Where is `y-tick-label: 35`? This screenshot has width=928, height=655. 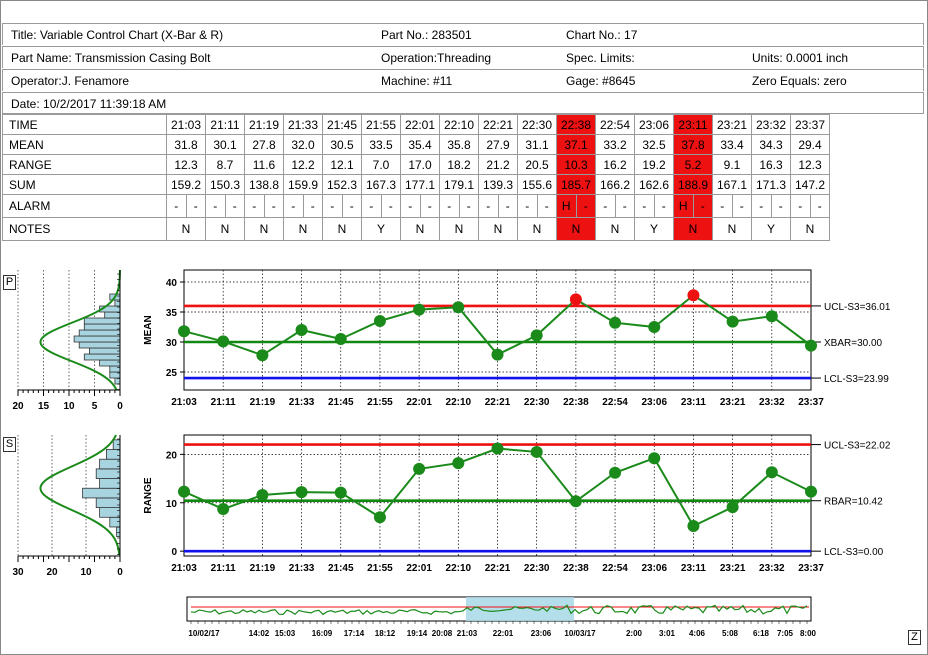 y-tick-label: 35 is located at coordinates (172, 313).